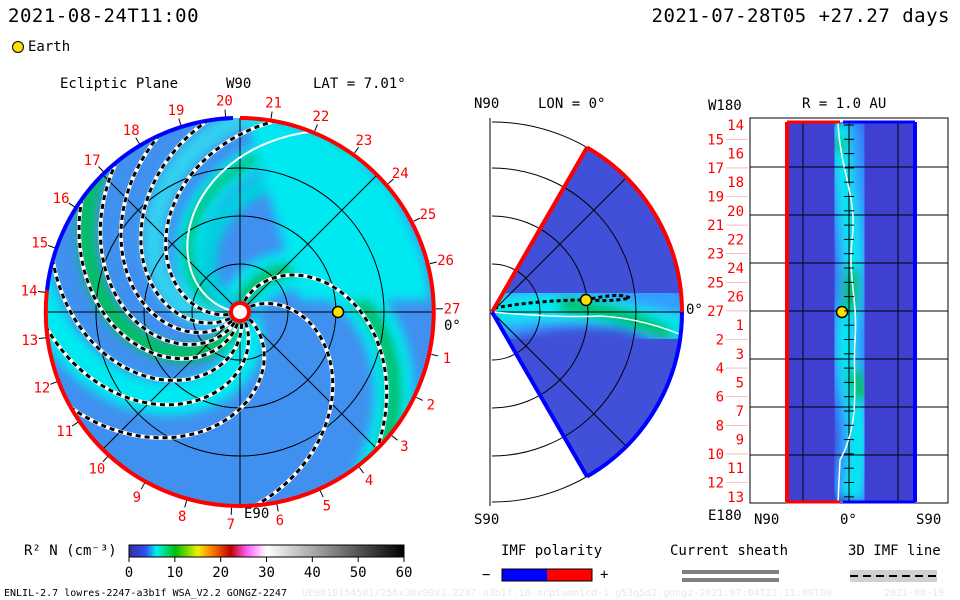  What do you see at coordinates (715, 169) in the screenshot?
I see `timeline-day-label: 17` at bounding box center [715, 169].